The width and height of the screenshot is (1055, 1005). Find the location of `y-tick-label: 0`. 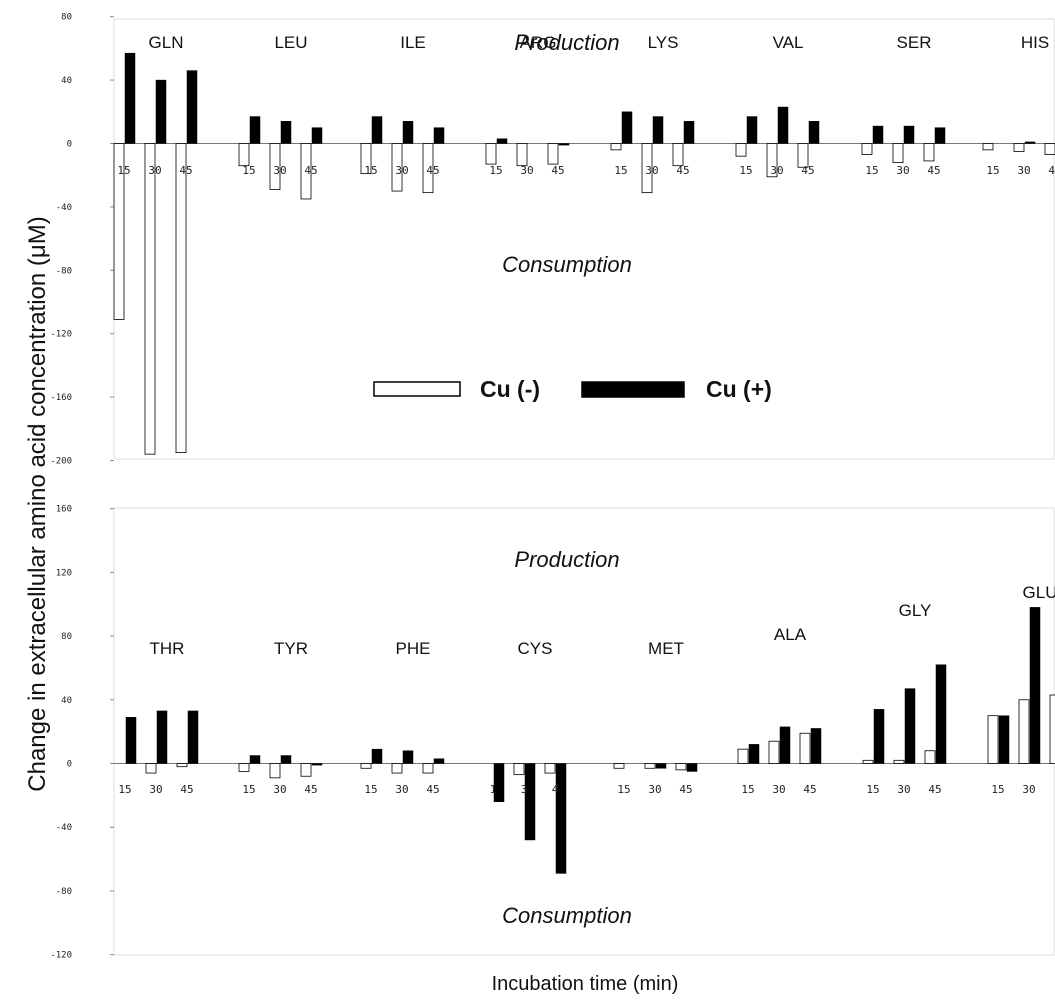

y-tick-label: 0 is located at coordinates (69, 765).